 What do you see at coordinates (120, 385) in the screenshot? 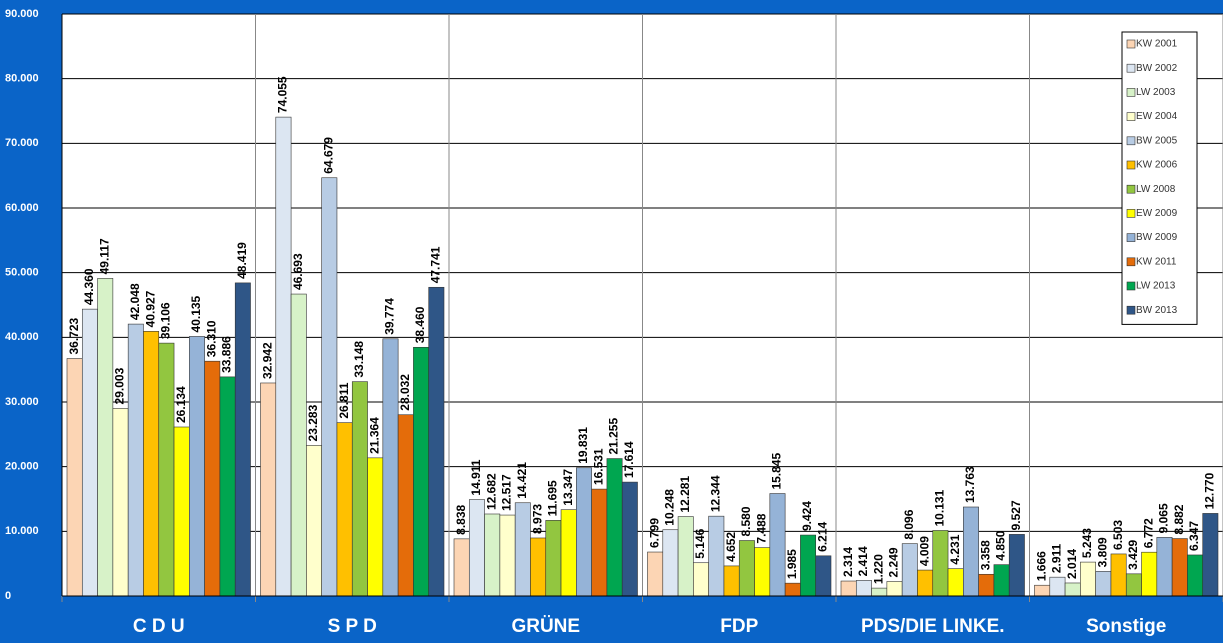
I see `value-label: 29.003` at bounding box center [120, 385].